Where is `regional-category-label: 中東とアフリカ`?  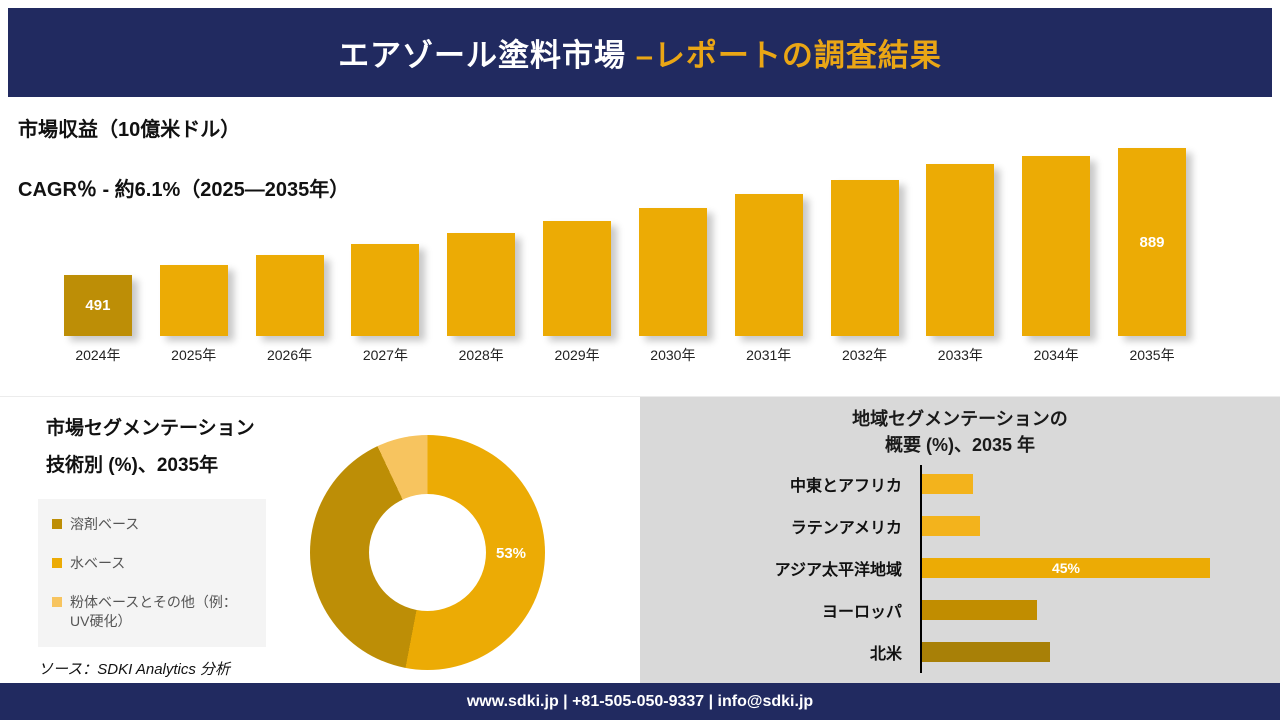
regional-category-label: 中東とアフリカ is located at coordinates (845, 486).